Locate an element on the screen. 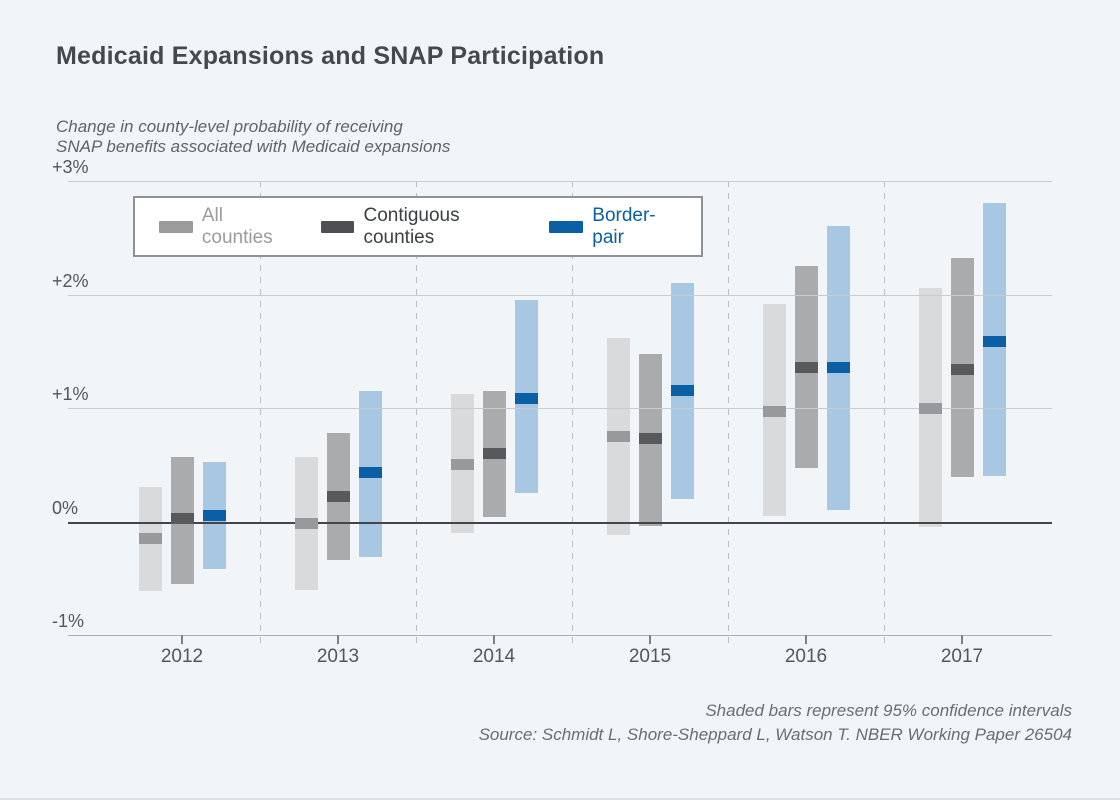  point-estimate-2013-border-pair is located at coordinates (370, 473).